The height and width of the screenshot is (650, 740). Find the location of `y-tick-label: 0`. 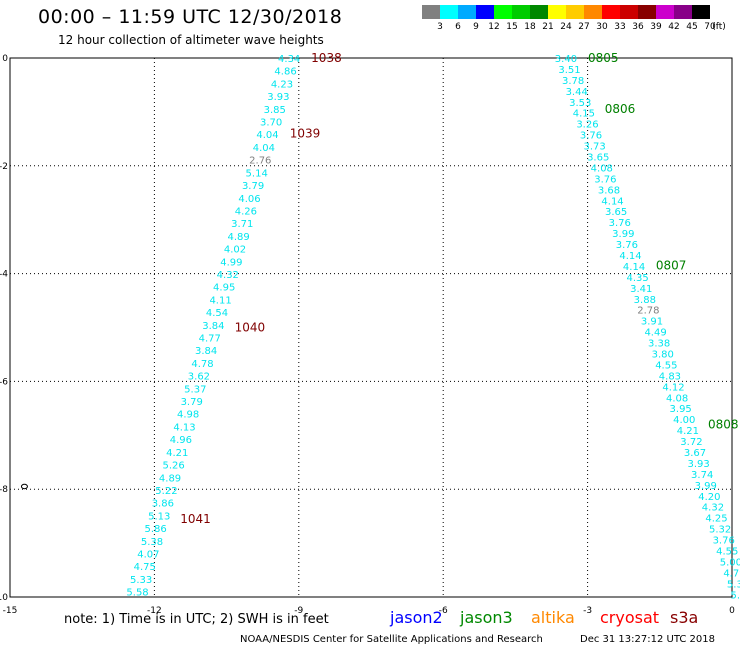

y-tick-label: 0 is located at coordinates (5, 59).